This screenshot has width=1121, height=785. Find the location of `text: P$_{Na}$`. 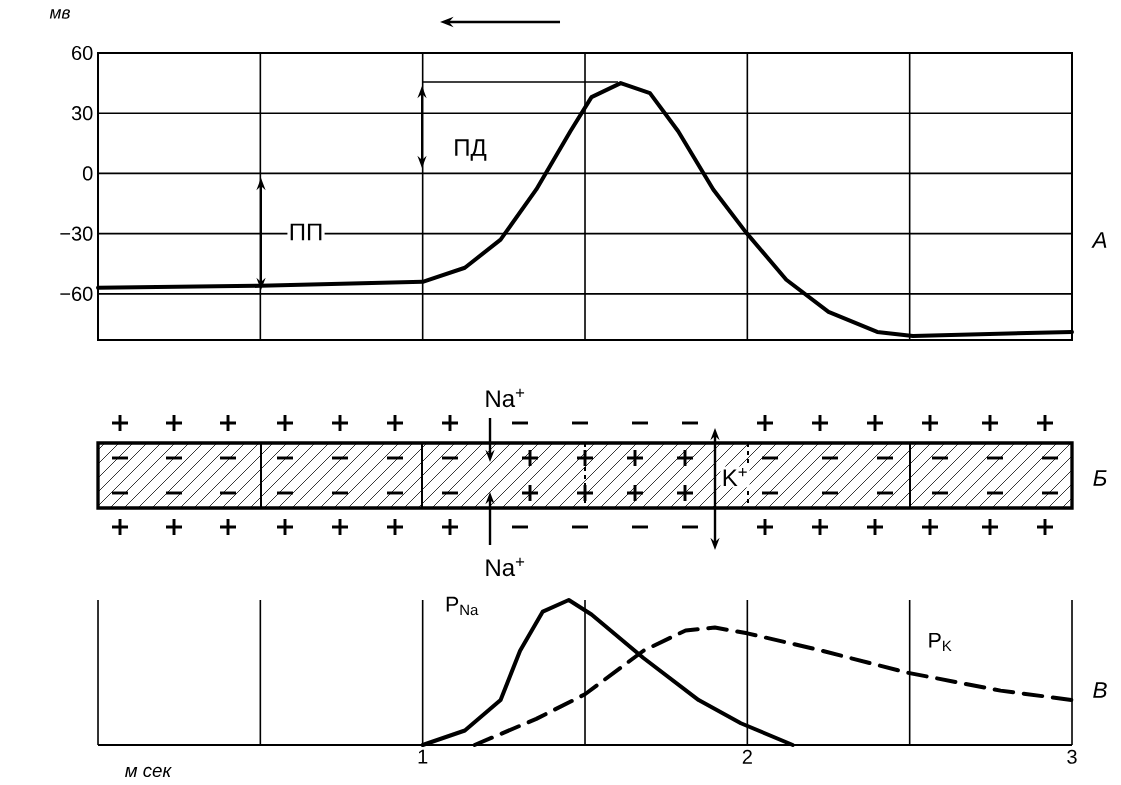

text: P$_{Na}$ is located at coordinates (462, 606).